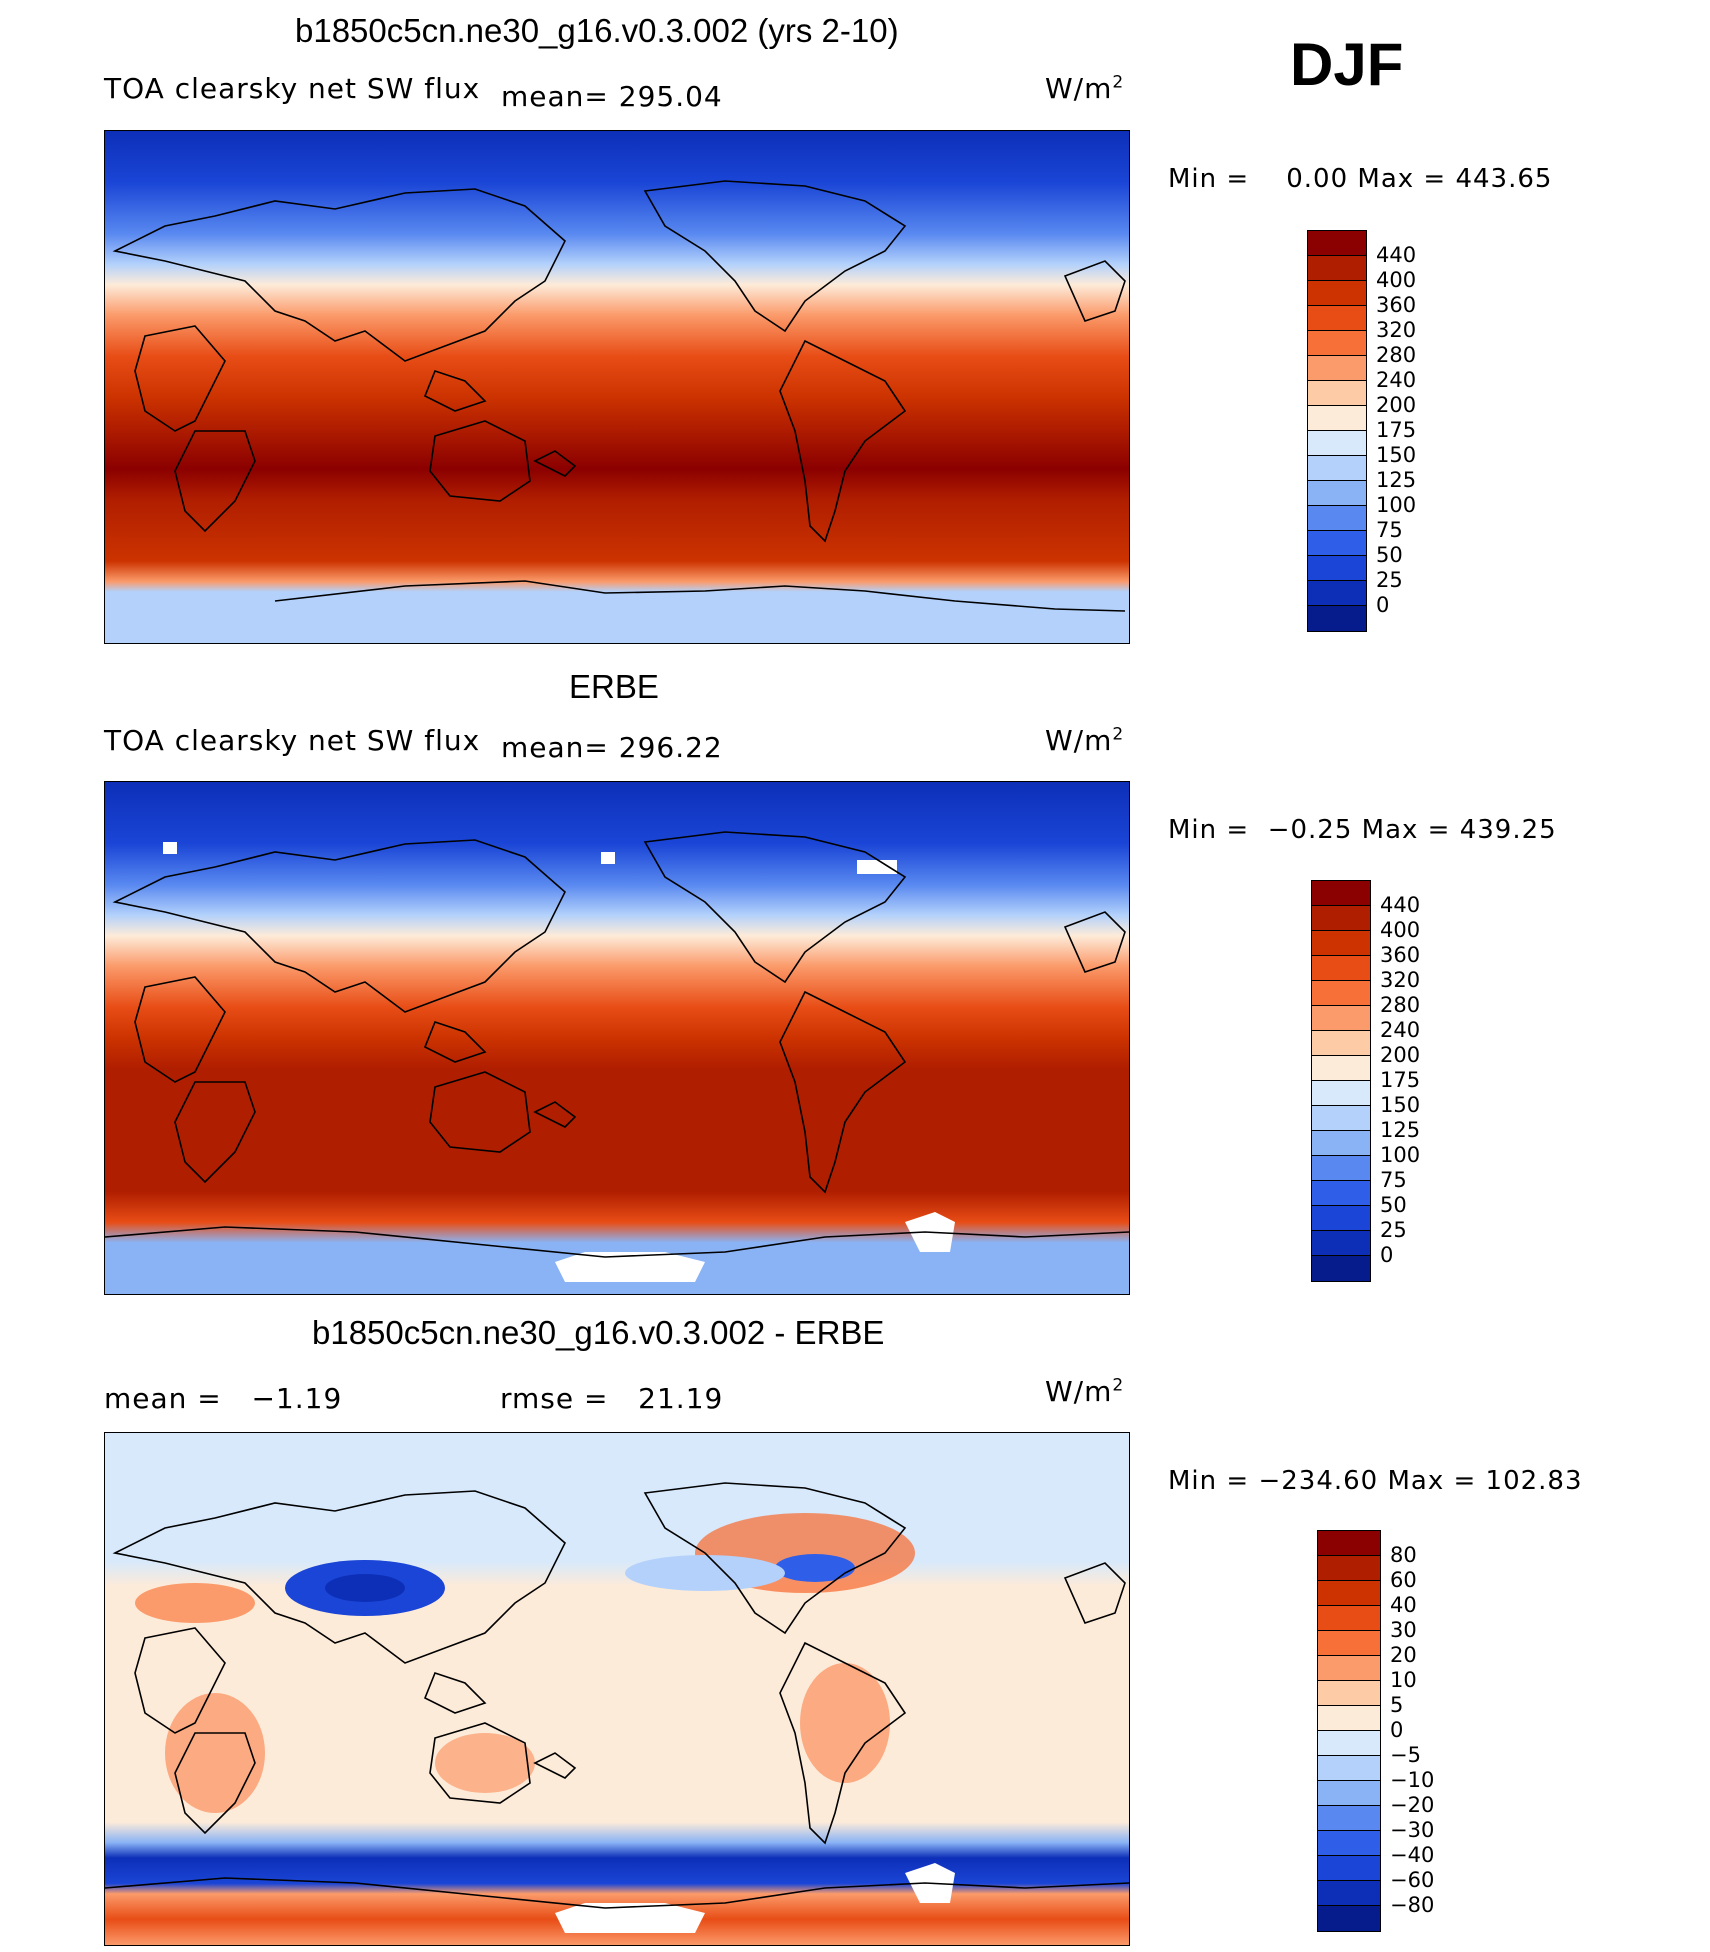  Describe the element at coordinates (223, 1398) in the screenshot. I see `panel3-mean: mean = −1.19` at that location.